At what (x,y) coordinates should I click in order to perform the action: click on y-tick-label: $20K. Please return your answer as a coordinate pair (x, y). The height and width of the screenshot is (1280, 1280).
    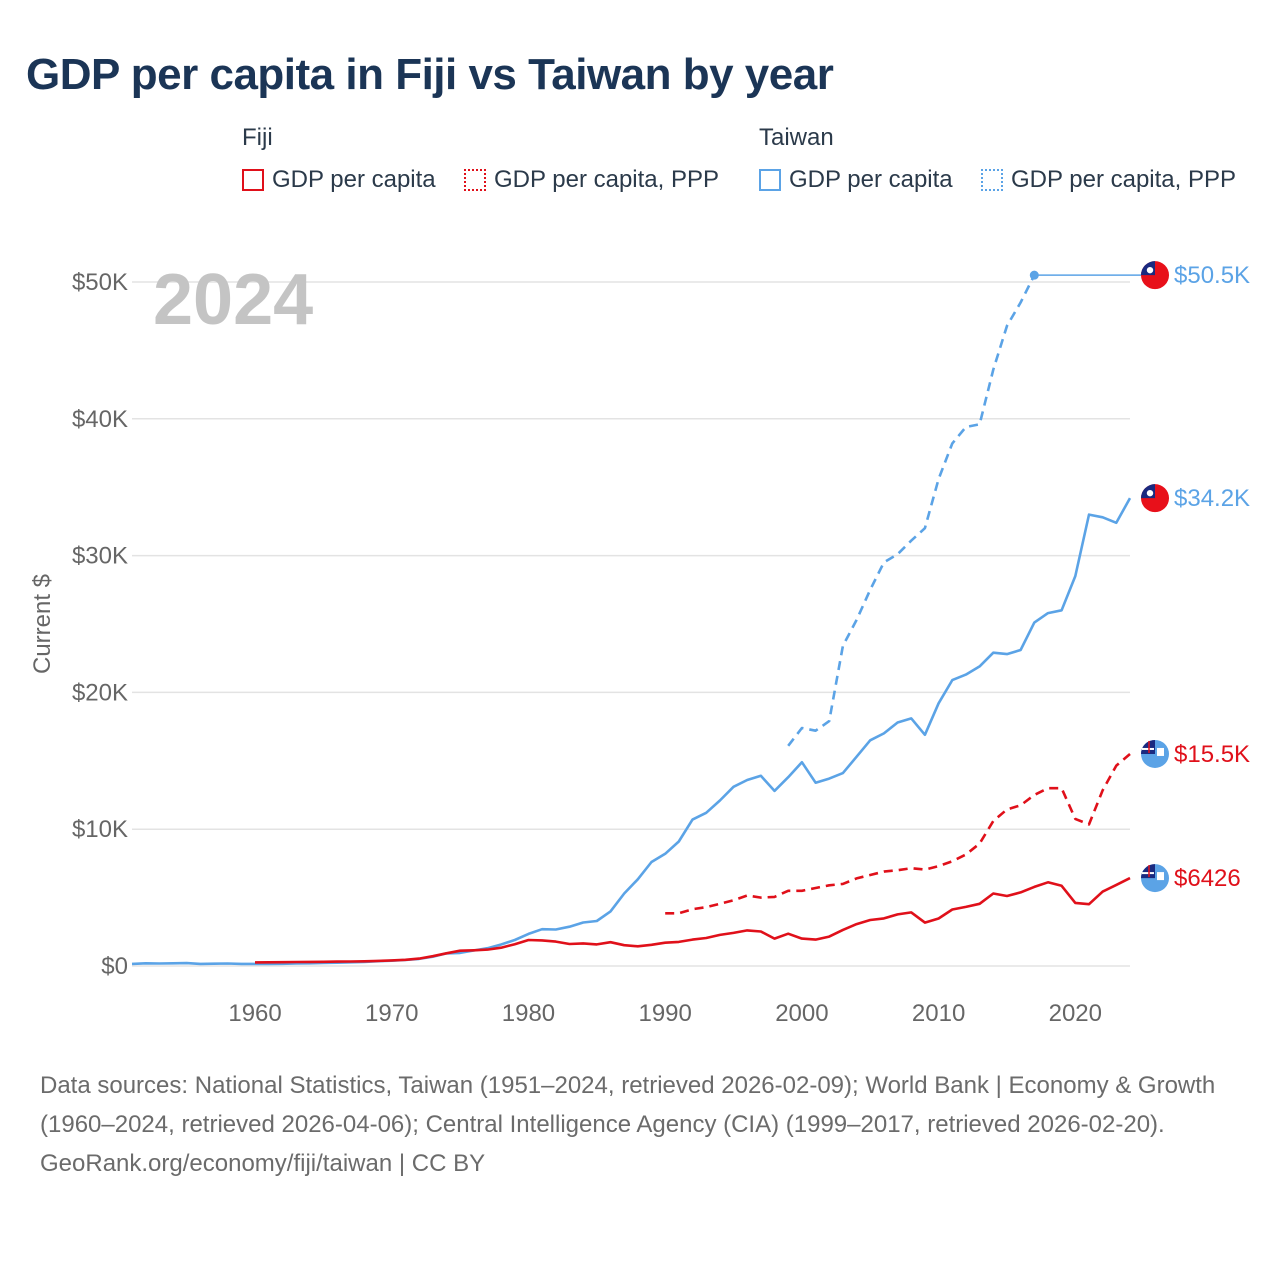
    Looking at the image, I should click on (100, 692).